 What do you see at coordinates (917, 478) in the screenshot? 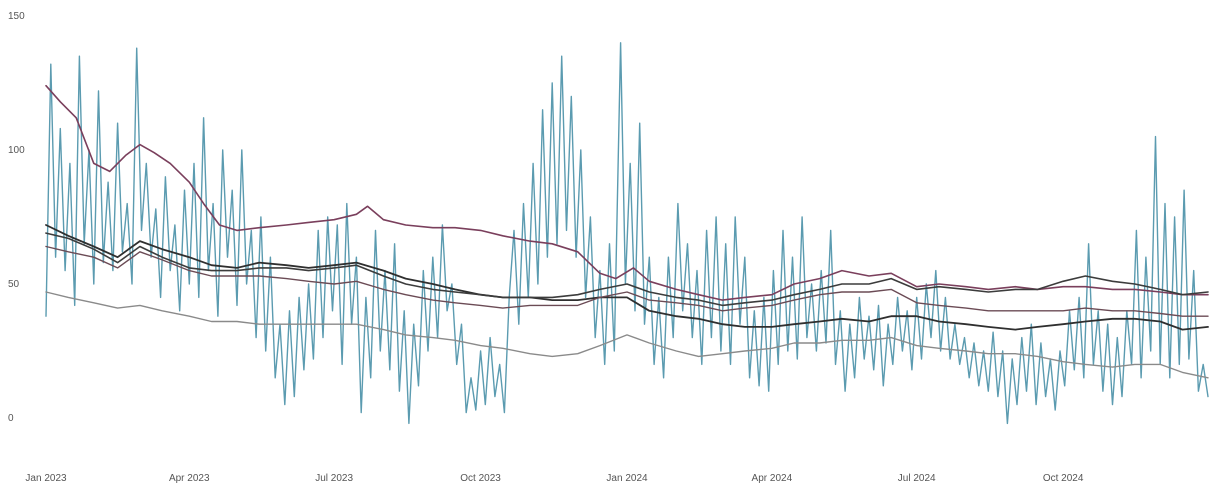
I see `x-tick-label: Jul 2024` at bounding box center [917, 478].